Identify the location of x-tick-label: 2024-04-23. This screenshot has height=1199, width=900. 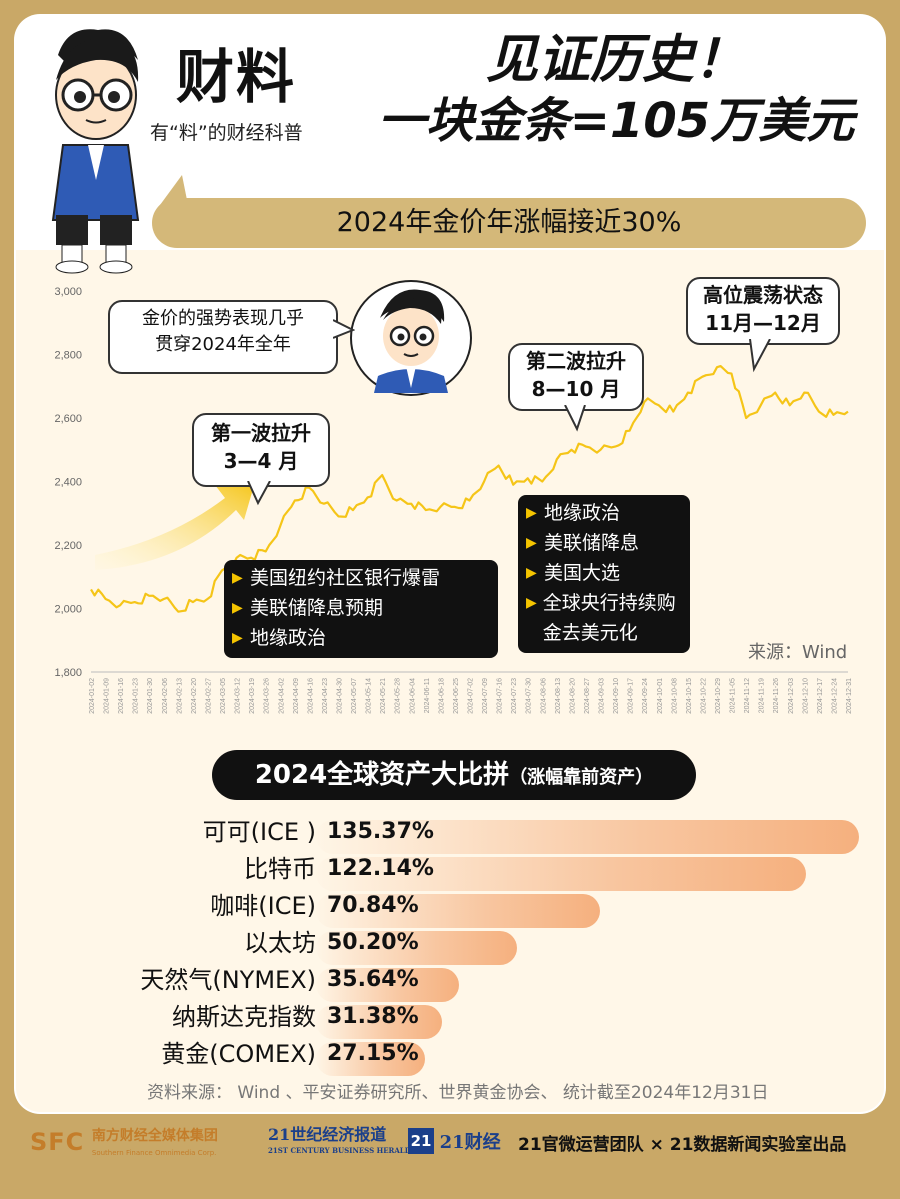
(325, 696).